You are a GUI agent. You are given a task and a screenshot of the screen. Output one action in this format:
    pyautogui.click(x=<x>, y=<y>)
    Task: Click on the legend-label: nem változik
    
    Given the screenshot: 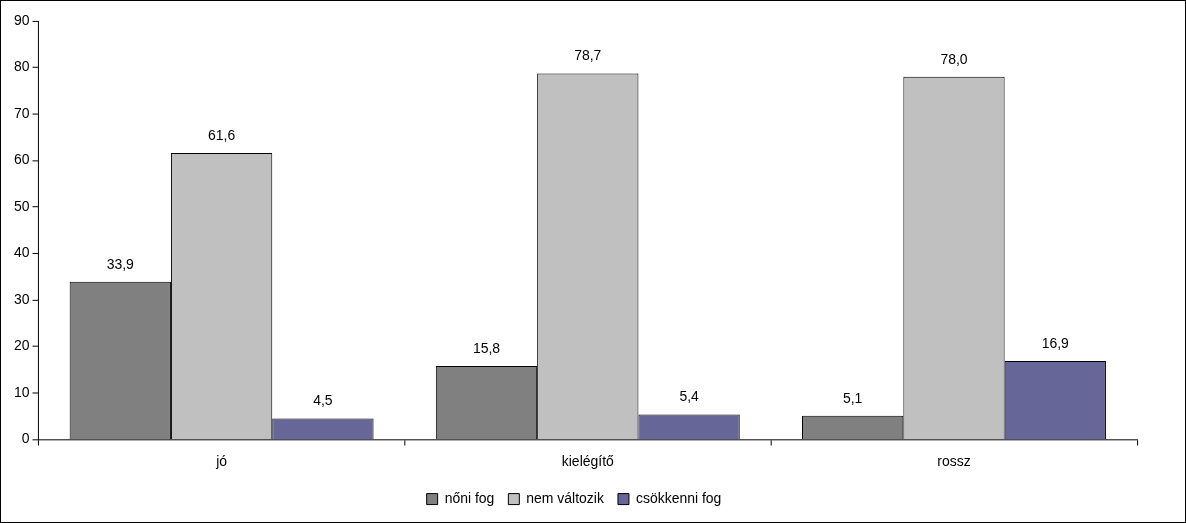 What is the action you would take?
    pyautogui.click(x=565, y=497)
    